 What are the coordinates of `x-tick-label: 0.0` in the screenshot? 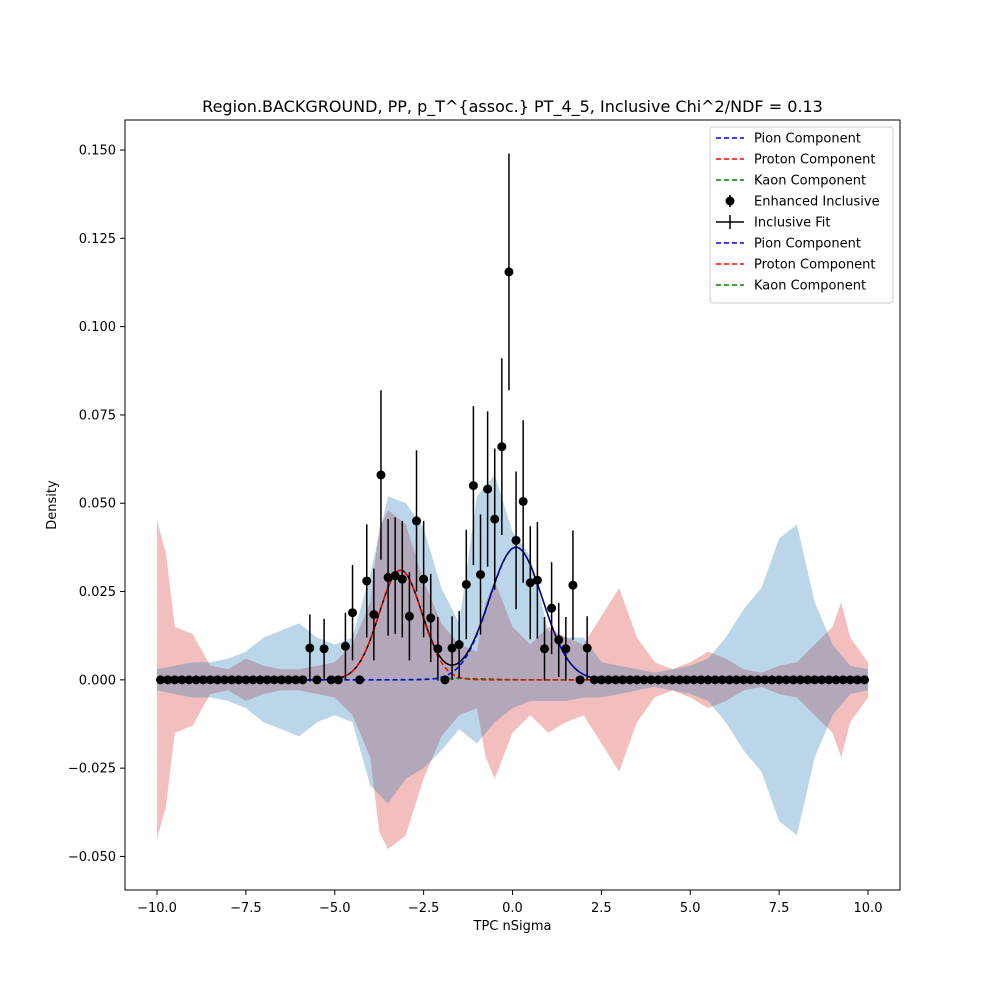 It's located at (512, 908).